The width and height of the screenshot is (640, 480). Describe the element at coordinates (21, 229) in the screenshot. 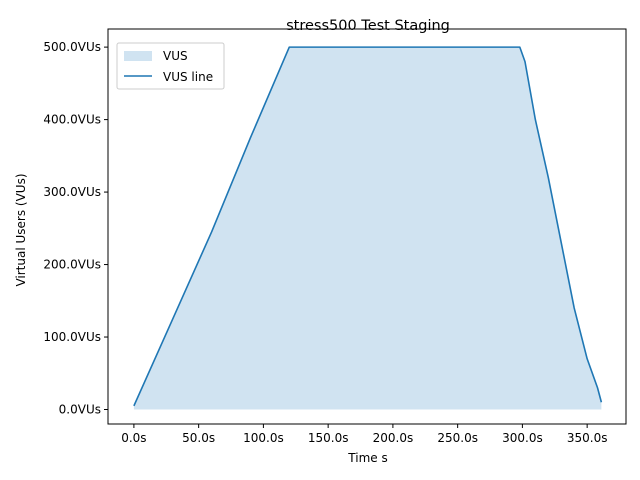

I see `y-axis-title: Virtual Users (VUs)` at that location.